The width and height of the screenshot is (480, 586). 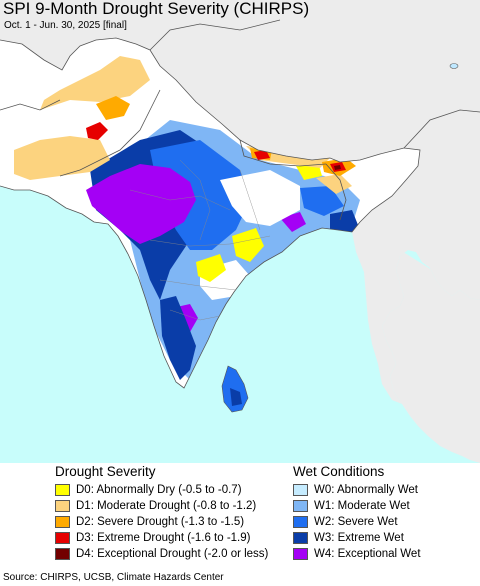 What do you see at coordinates (356, 522) in the screenshot?
I see `legend-label-w2: W2: Severe Wet` at bounding box center [356, 522].